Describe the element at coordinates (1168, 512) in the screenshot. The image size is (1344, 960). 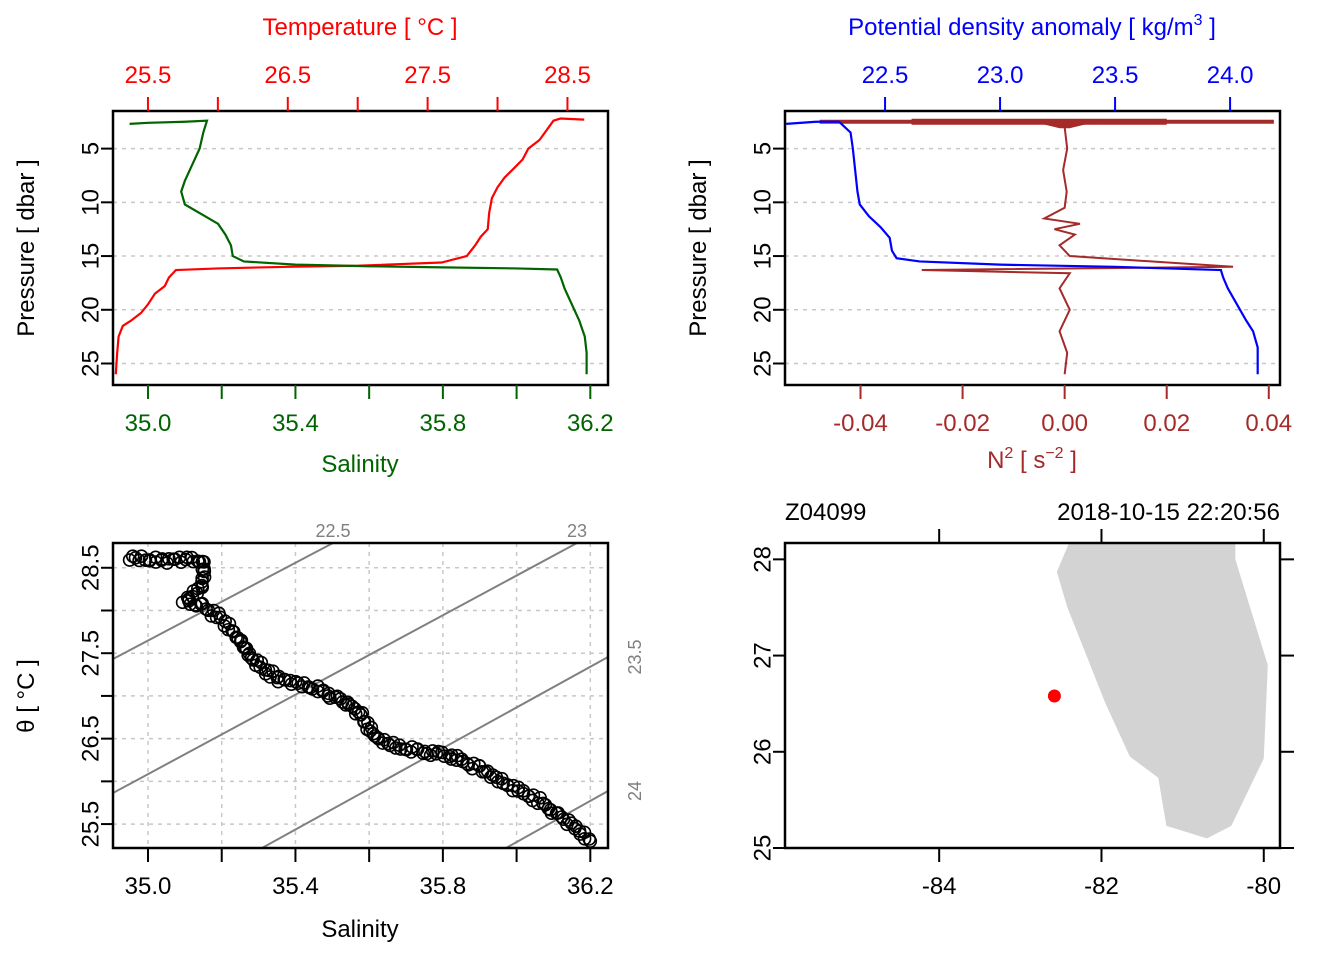
I see `station-datetime: 2018-10-15 22:20:56` at that location.